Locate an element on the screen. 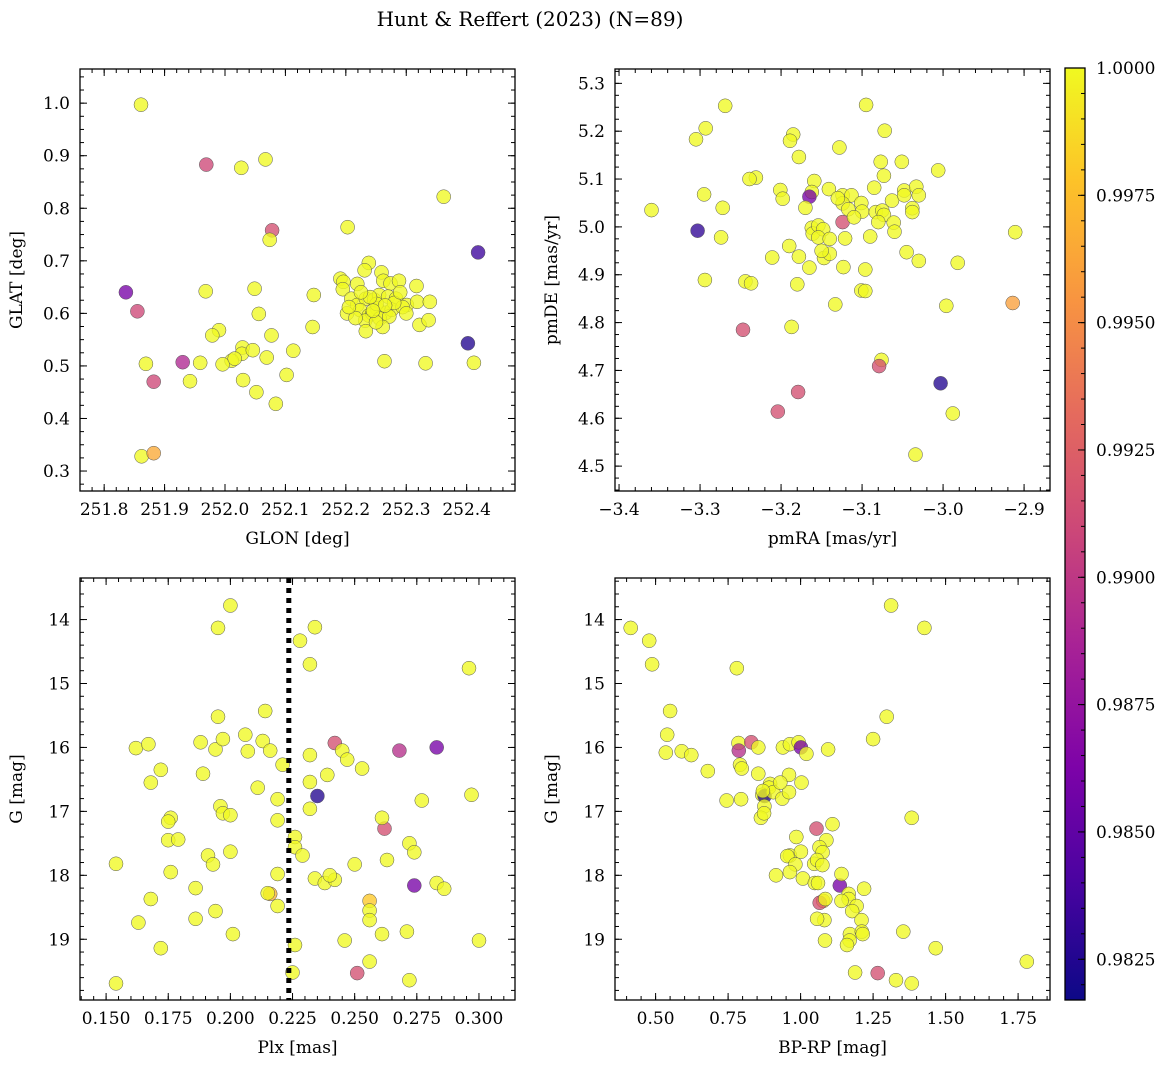  x-tick-label: 0.225 is located at coordinates (292, 1019).